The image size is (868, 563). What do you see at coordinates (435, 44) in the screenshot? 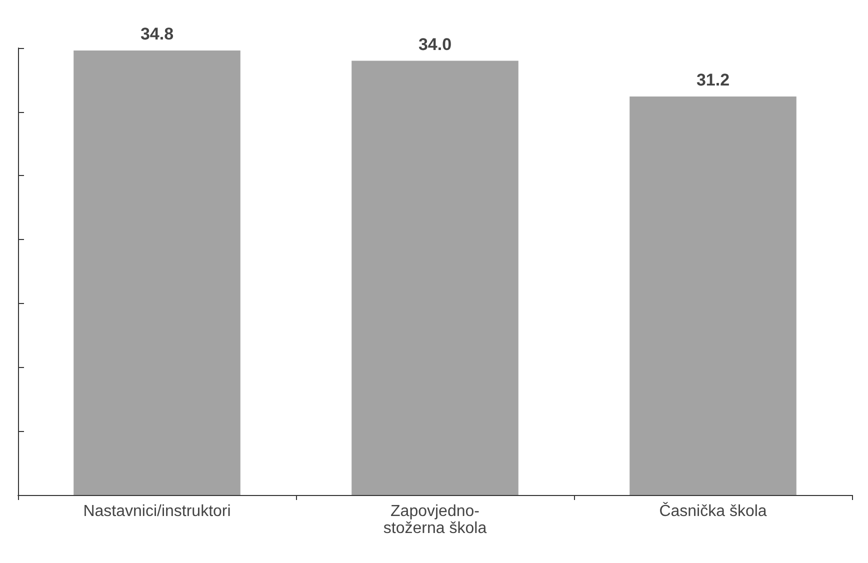
I see `data-label: 34.0` at bounding box center [435, 44].